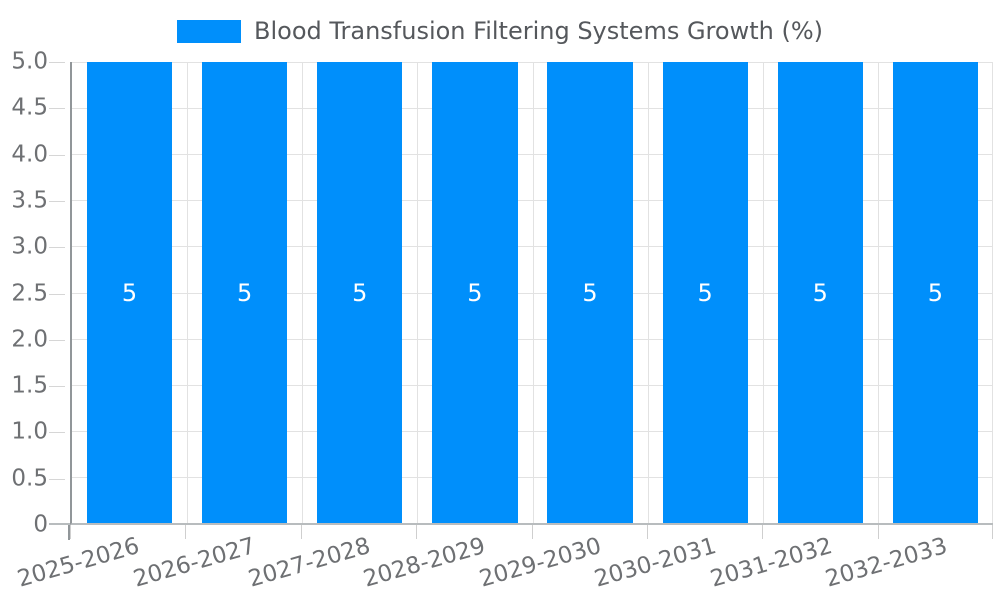  I want to click on bar-2029-2030: 5, so click(590, 292).